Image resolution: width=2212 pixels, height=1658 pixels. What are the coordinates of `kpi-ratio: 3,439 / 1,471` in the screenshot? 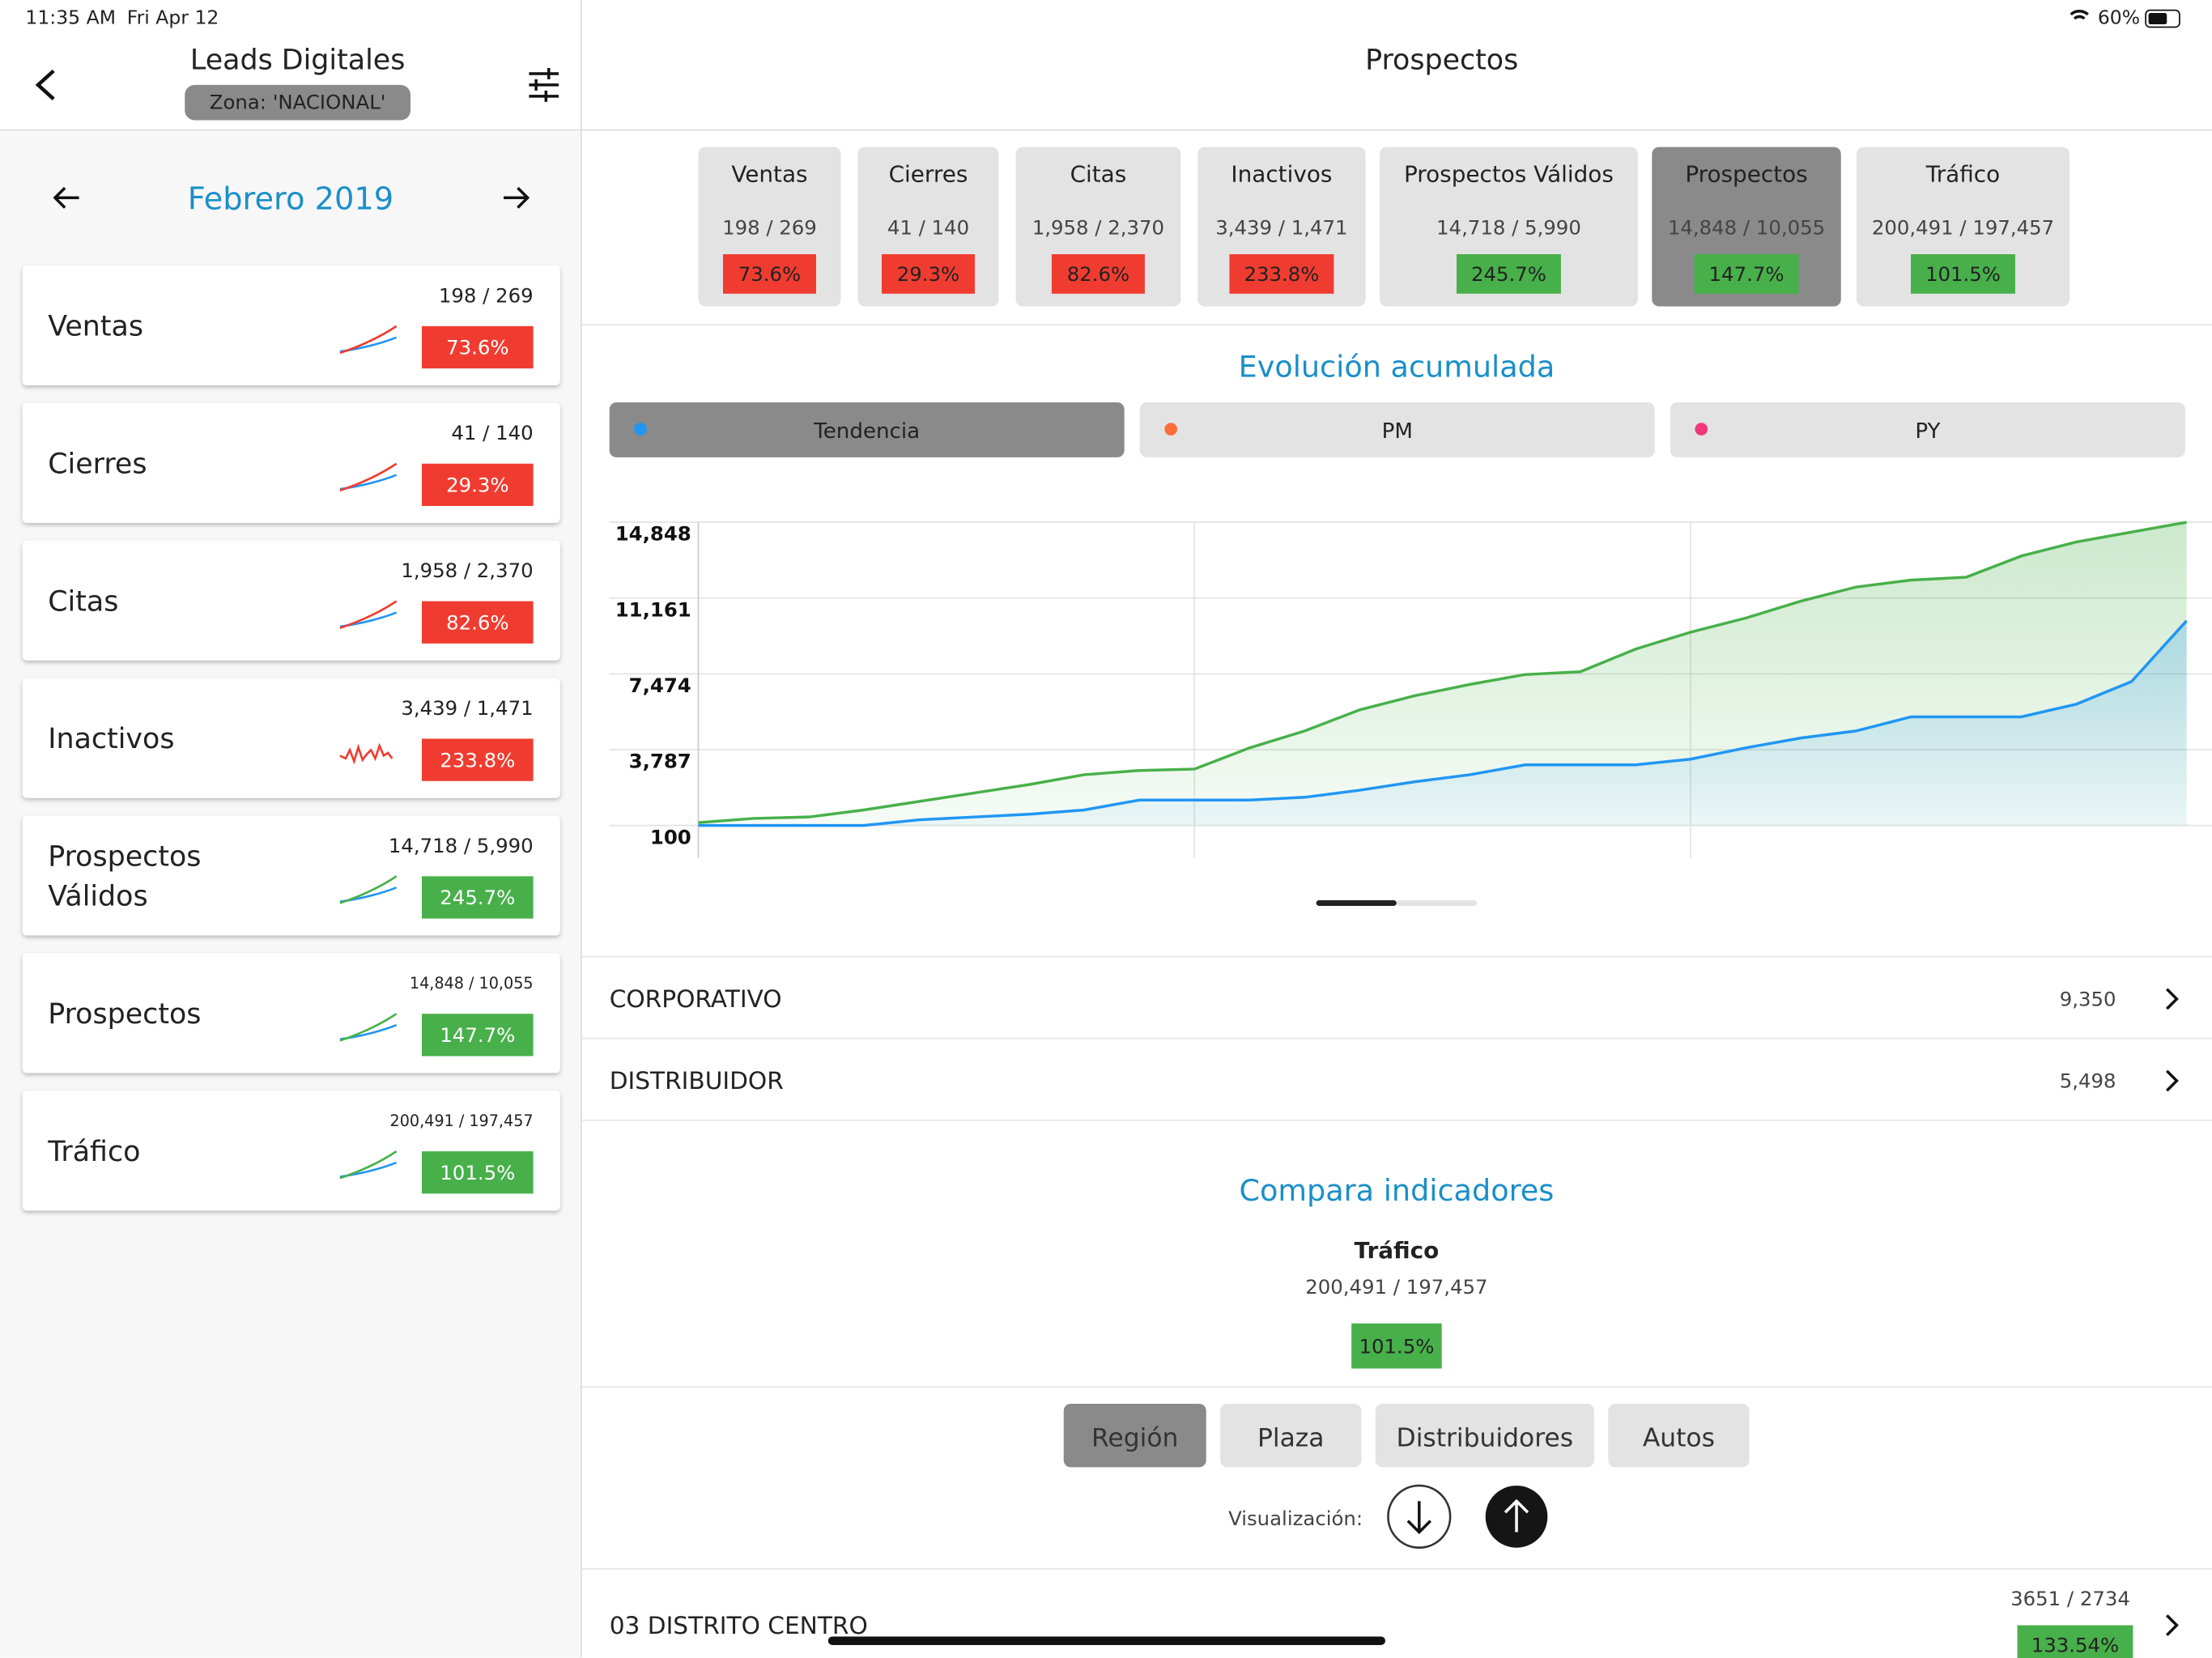 It's located at (1281, 228).